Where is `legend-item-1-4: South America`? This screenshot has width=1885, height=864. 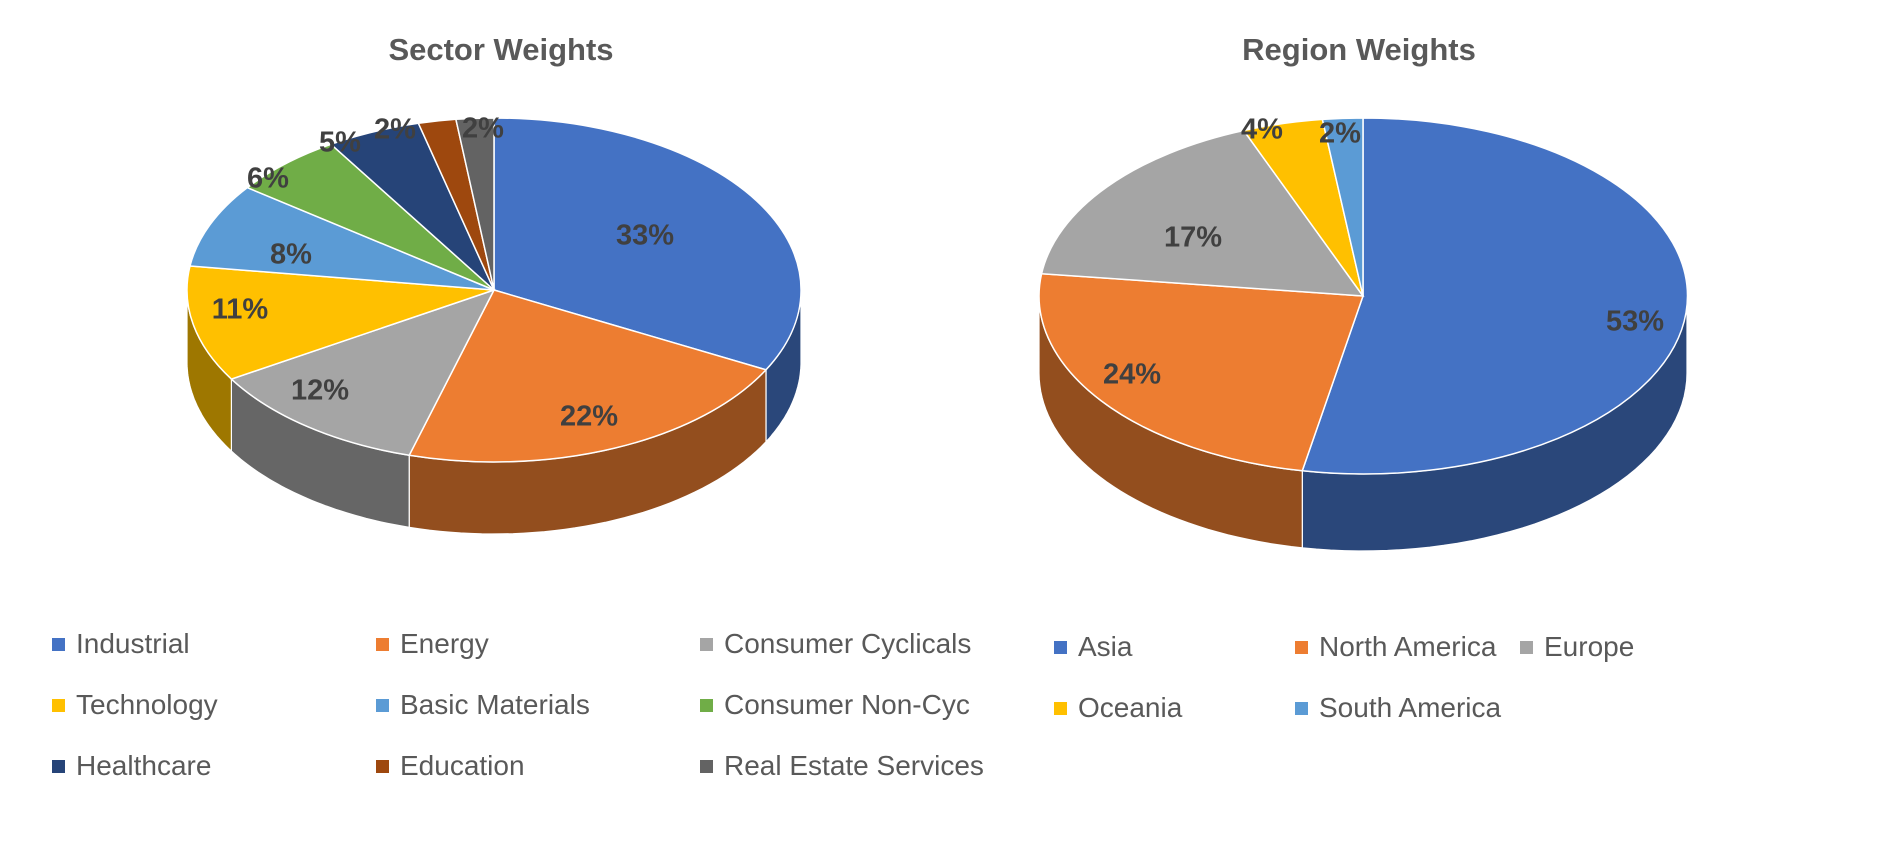 legend-item-1-4: South America is located at coordinates (1398, 708).